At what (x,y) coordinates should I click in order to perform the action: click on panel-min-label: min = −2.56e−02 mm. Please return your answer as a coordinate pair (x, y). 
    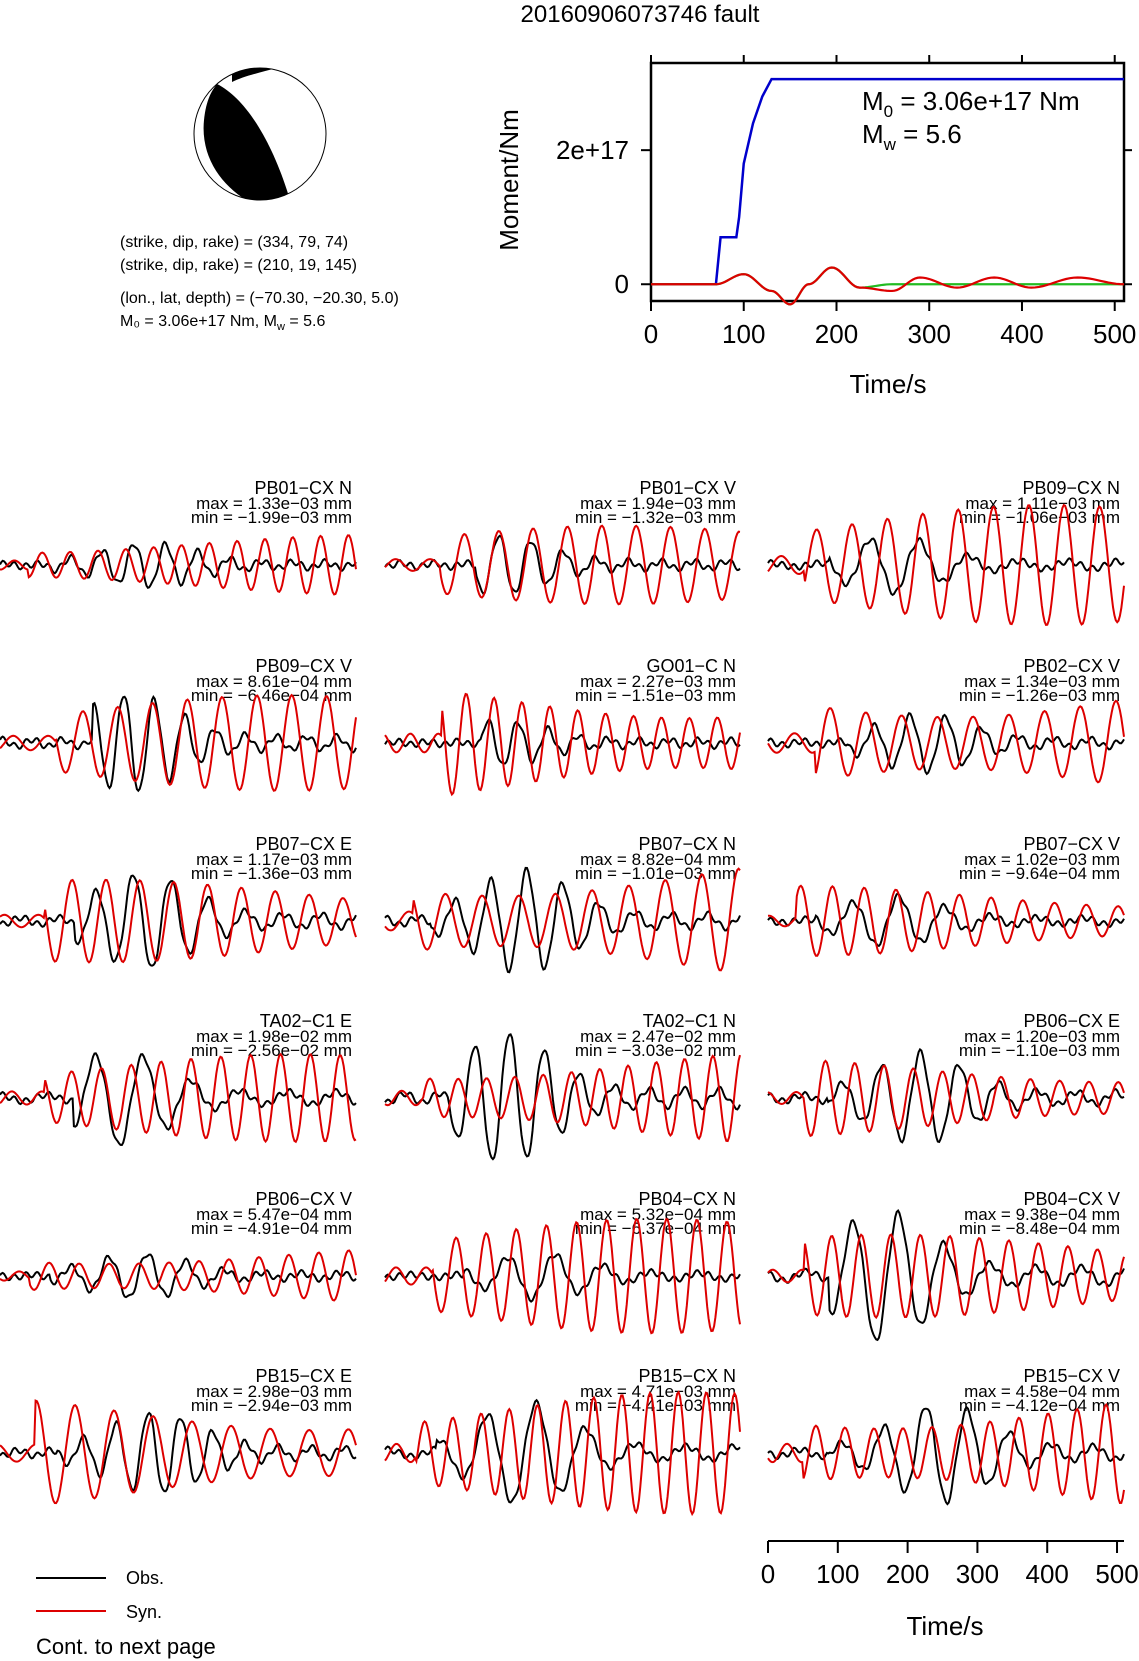
    Looking at the image, I should click on (271, 1050).